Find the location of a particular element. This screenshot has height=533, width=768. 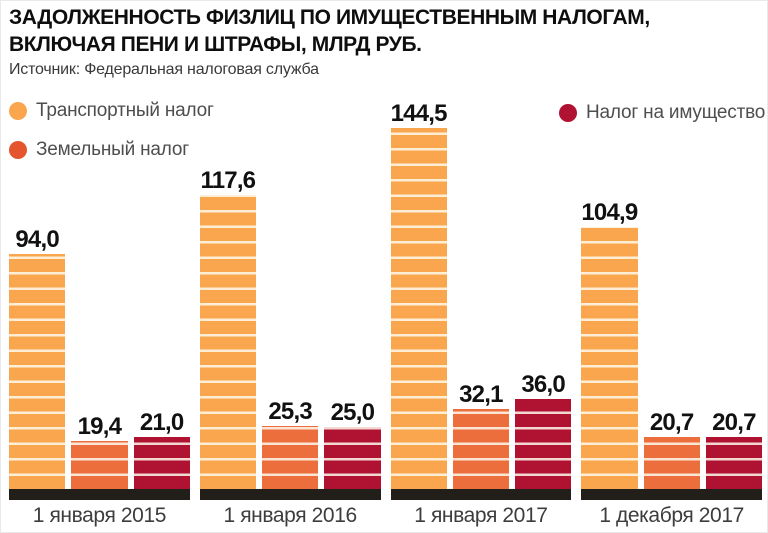

legend-swatch-property-icon is located at coordinates (568, 113).